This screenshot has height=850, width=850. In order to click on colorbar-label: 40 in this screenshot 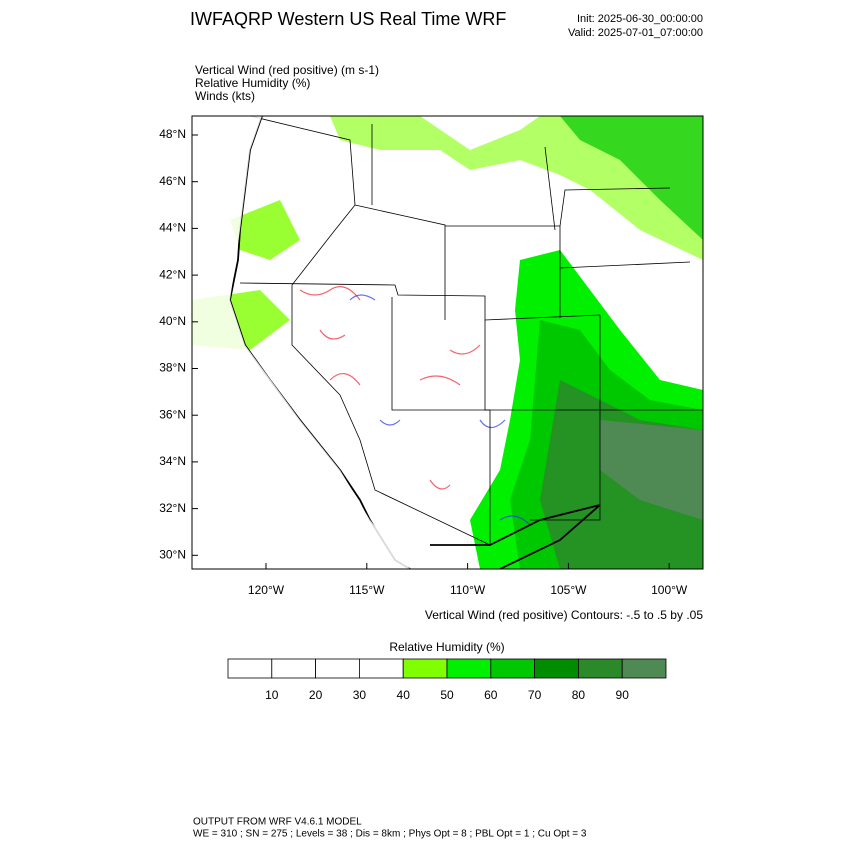, I will do `click(404, 695)`.